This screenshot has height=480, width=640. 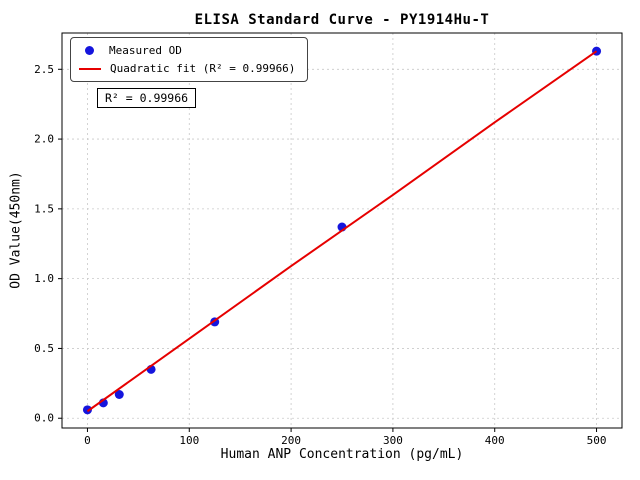 What do you see at coordinates (189, 440) in the screenshot?
I see `x-tick-label: 100` at bounding box center [189, 440].